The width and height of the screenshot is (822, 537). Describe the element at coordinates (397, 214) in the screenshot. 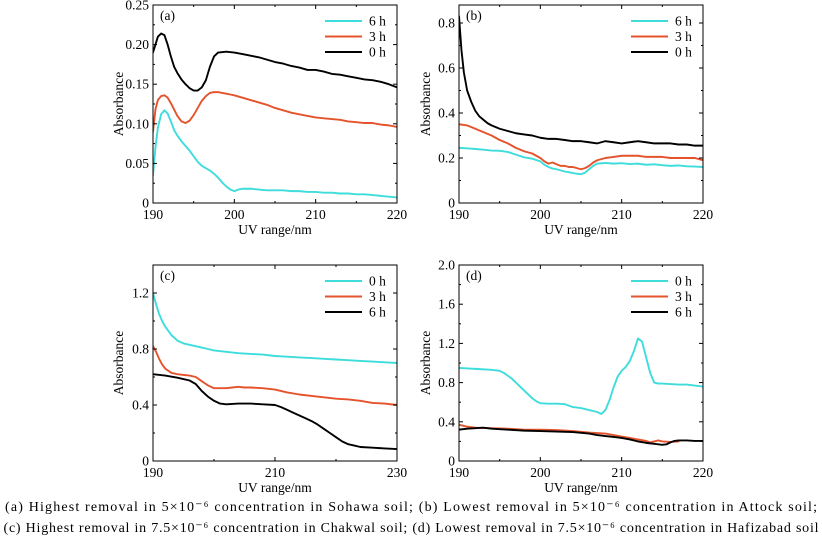

I see `chart-a-xtick-label: 220` at that location.